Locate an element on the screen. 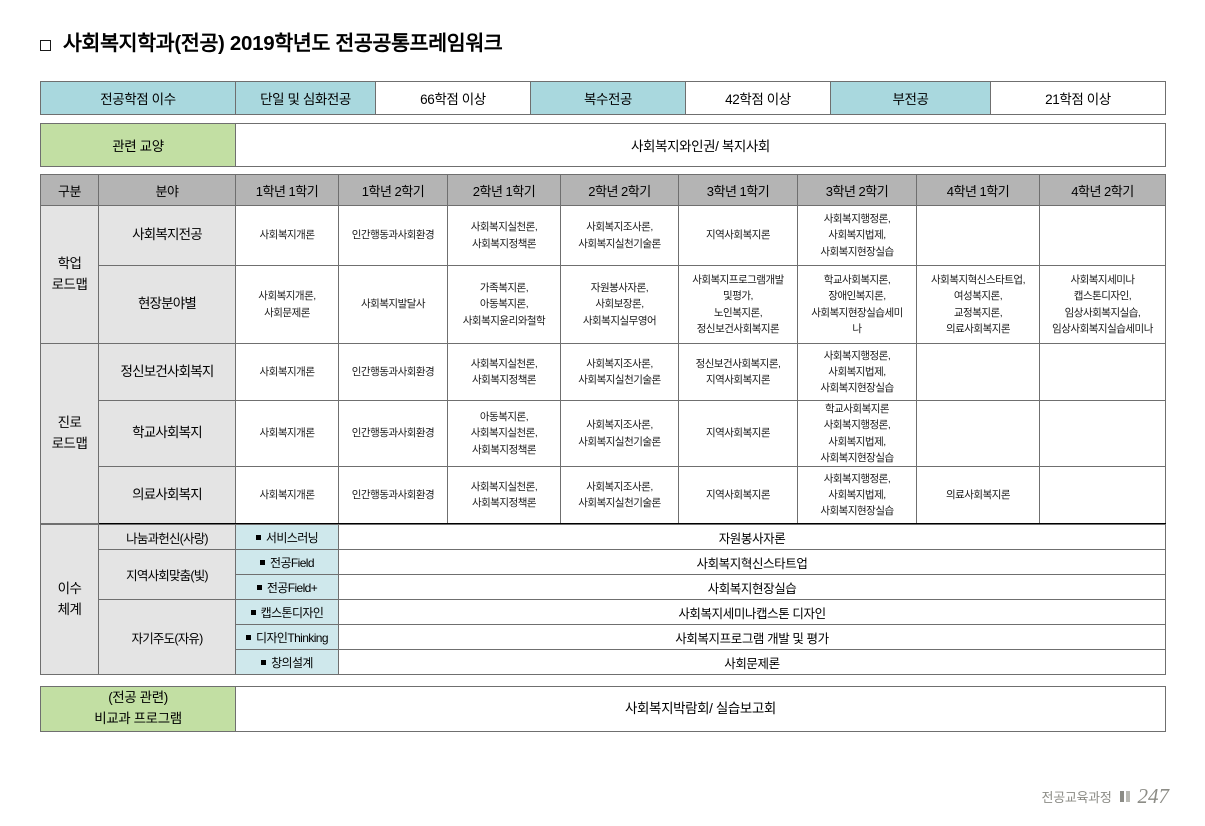  page-title: 사회복지학과(전공) 2019학년도 전공공통프레임워크 is located at coordinates (271, 43).